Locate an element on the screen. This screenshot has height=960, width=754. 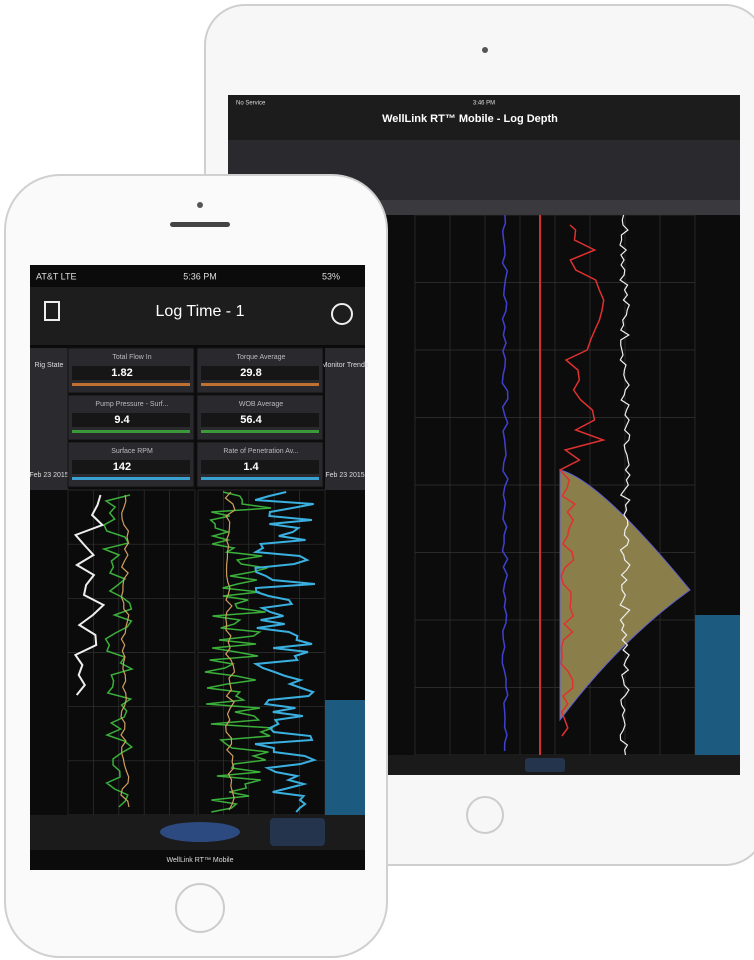
share-button is located at coordinates (52, 311).